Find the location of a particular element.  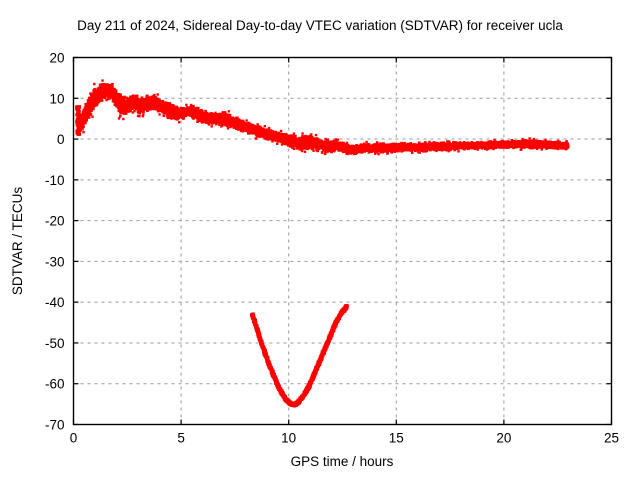

y-tick-label: -50 is located at coordinates (55, 343).